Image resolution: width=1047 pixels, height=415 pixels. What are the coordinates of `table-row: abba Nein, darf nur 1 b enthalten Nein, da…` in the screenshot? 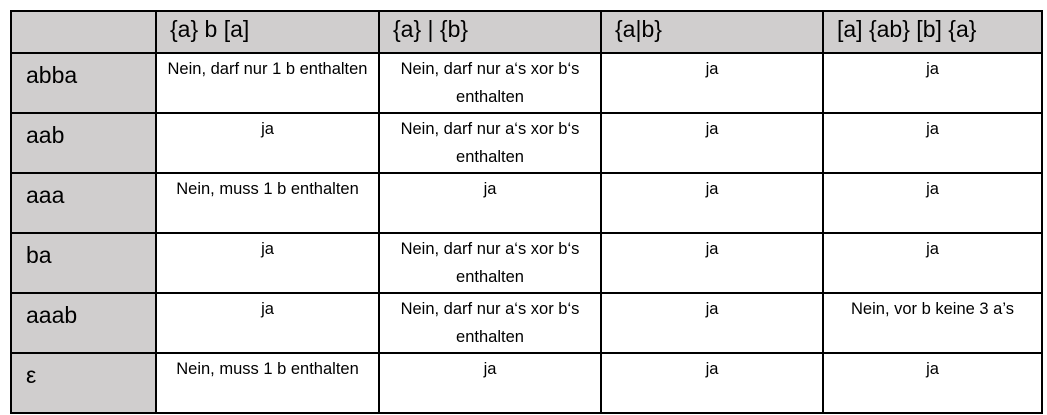 It's located at (526, 83).